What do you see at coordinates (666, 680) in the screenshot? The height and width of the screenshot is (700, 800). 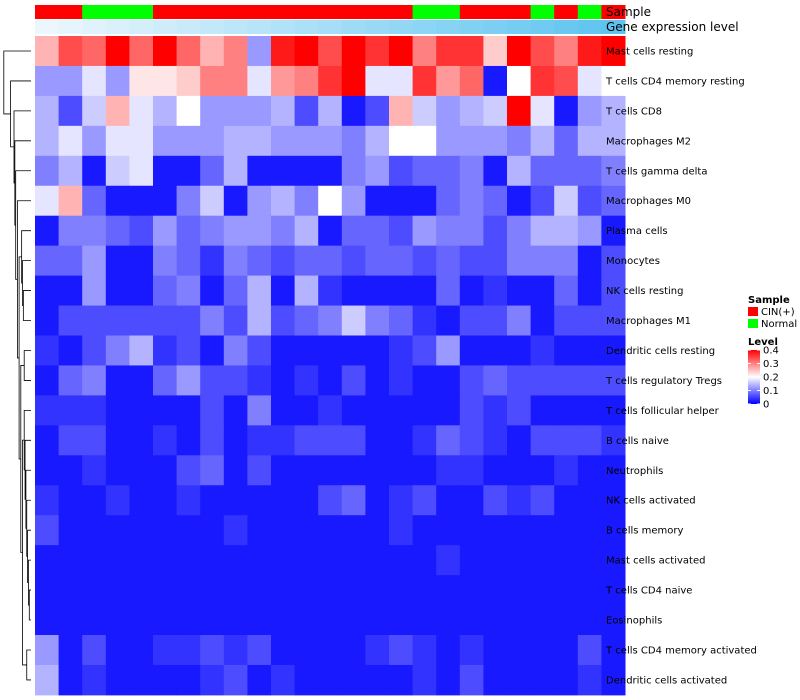 I see `row-label: Dendritic cells activated` at bounding box center [666, 680].